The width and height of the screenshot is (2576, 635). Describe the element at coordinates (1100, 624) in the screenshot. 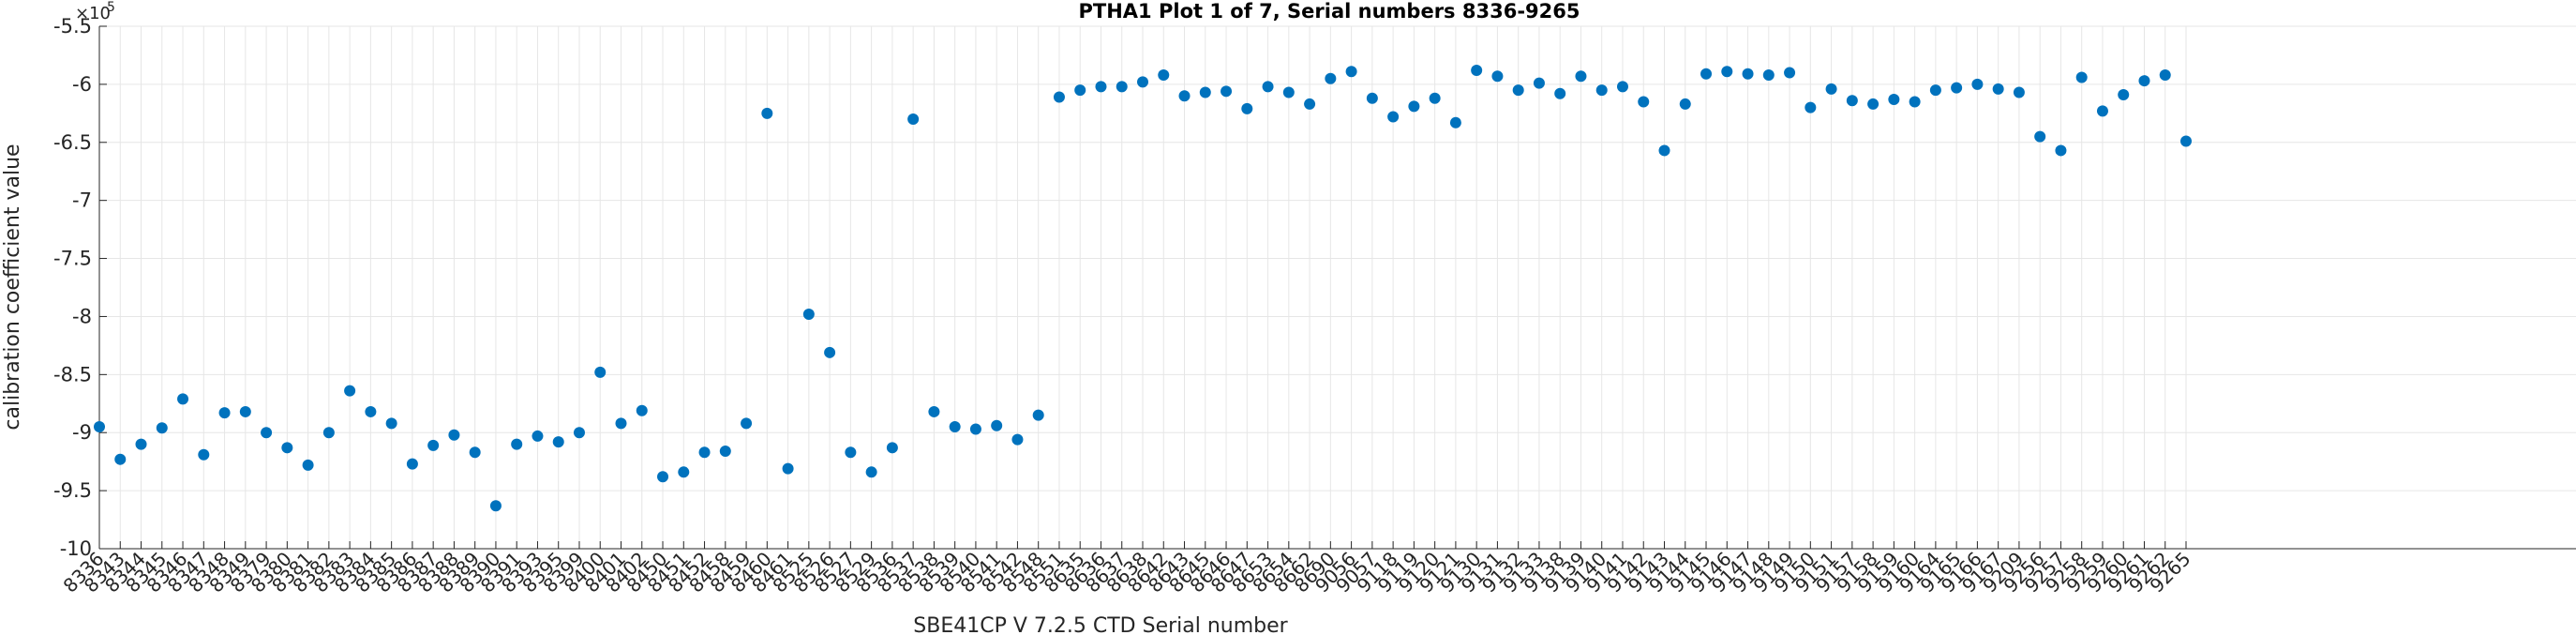

I see `x-axis-label: SBE41CP V 7.2.5 CTD Serial number` at that location.